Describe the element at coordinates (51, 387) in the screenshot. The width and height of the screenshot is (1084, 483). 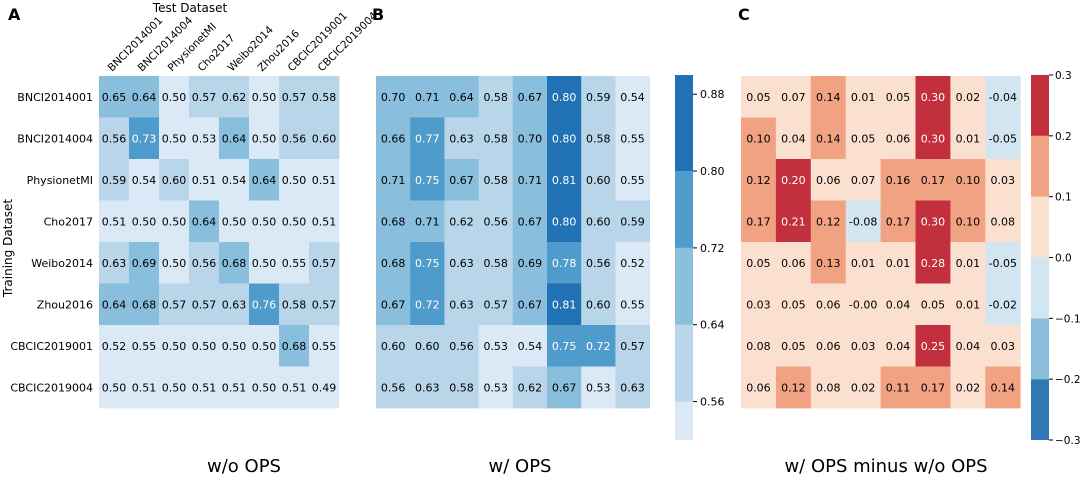
I see `y-tick-label: CBCIC2019004` at that location.